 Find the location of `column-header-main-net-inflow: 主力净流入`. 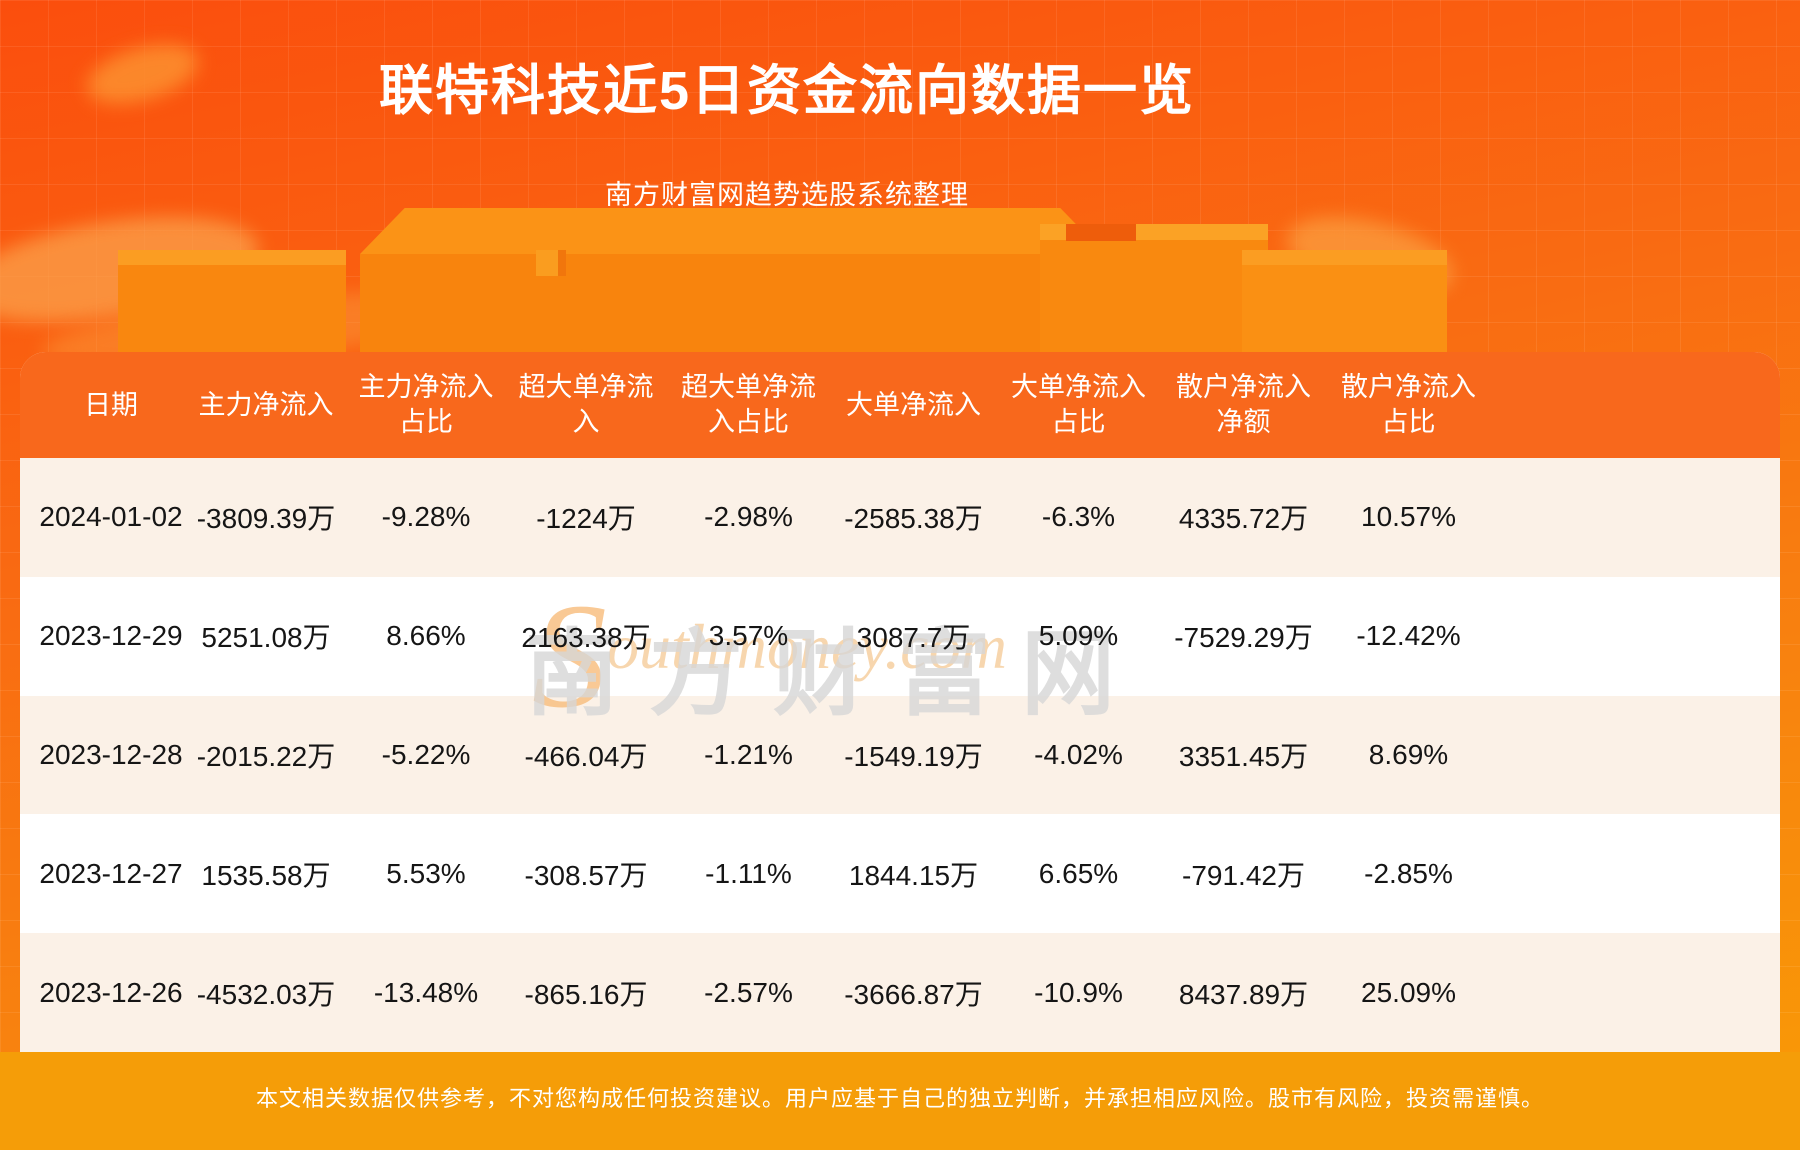

column-header-main-net-inflow: 主力净流入 is located at coordinates (266, 404).